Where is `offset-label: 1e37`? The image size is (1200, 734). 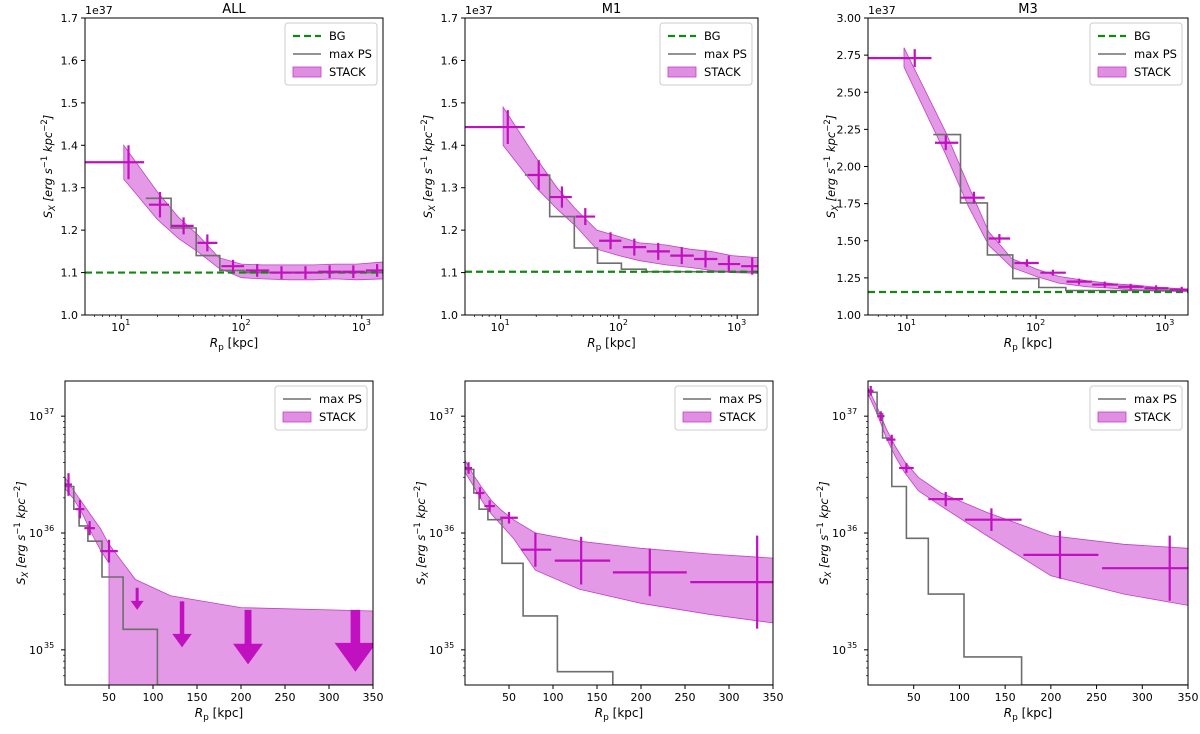 offset-label: 1e37 is located at coordinates (479, 10).